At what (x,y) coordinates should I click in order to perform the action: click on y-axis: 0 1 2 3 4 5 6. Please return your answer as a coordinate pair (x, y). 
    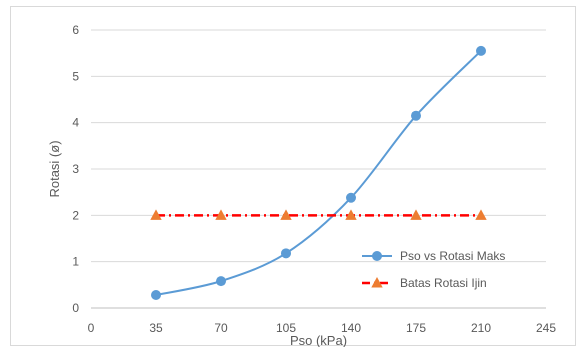
    Looking at the image, I should click on (75, 169).